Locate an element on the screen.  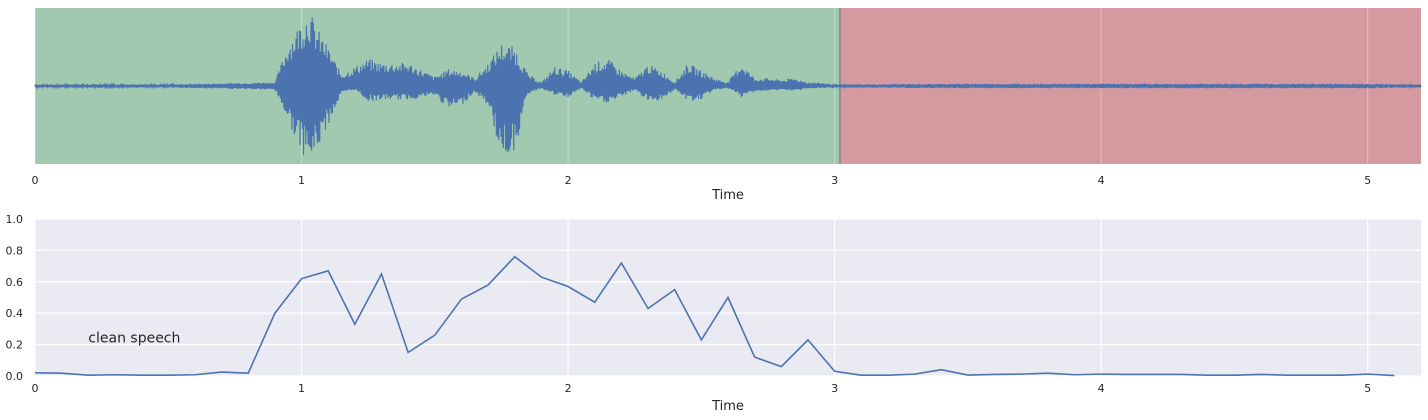
probability-y-tick-label: 0.2 is located at coordinates (15, 345).